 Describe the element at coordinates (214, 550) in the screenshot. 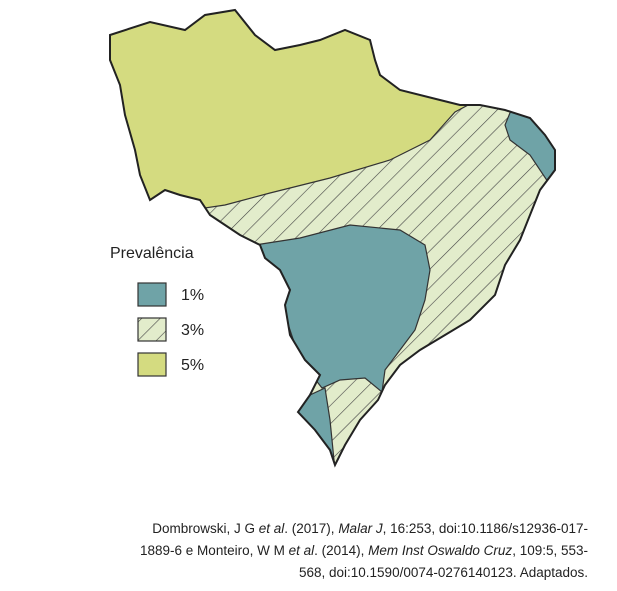

I see `citation-text: 1889-6 e Monteiro, W M` at that location.